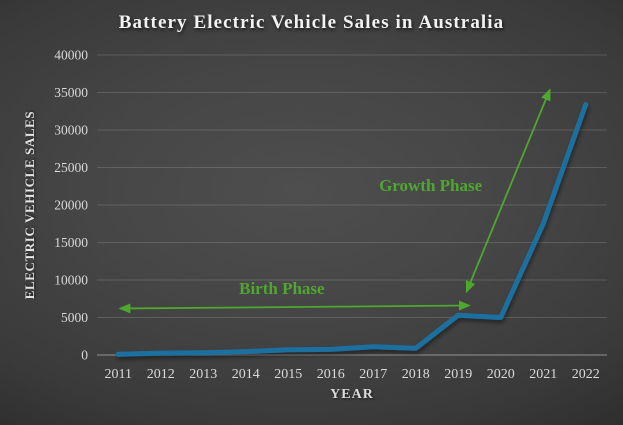  What do you see at coordinates (84, 355) in the screenshot?
I see `y-tick-label: 0` at bounding box center [84, 355].